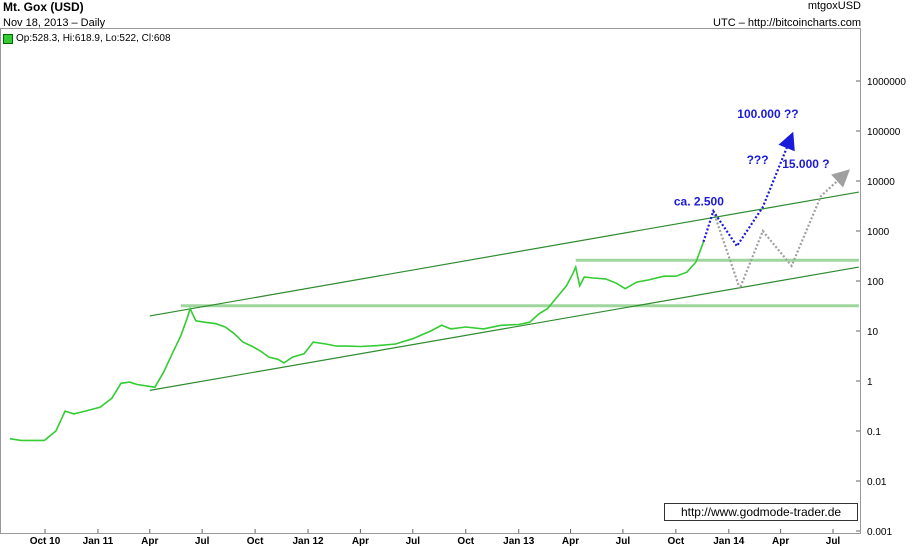 This screenshot has width=915, height=546. Describe the element at coordinates (758, 160) in the screenshot. I see `annotation-label: ???` at that location.